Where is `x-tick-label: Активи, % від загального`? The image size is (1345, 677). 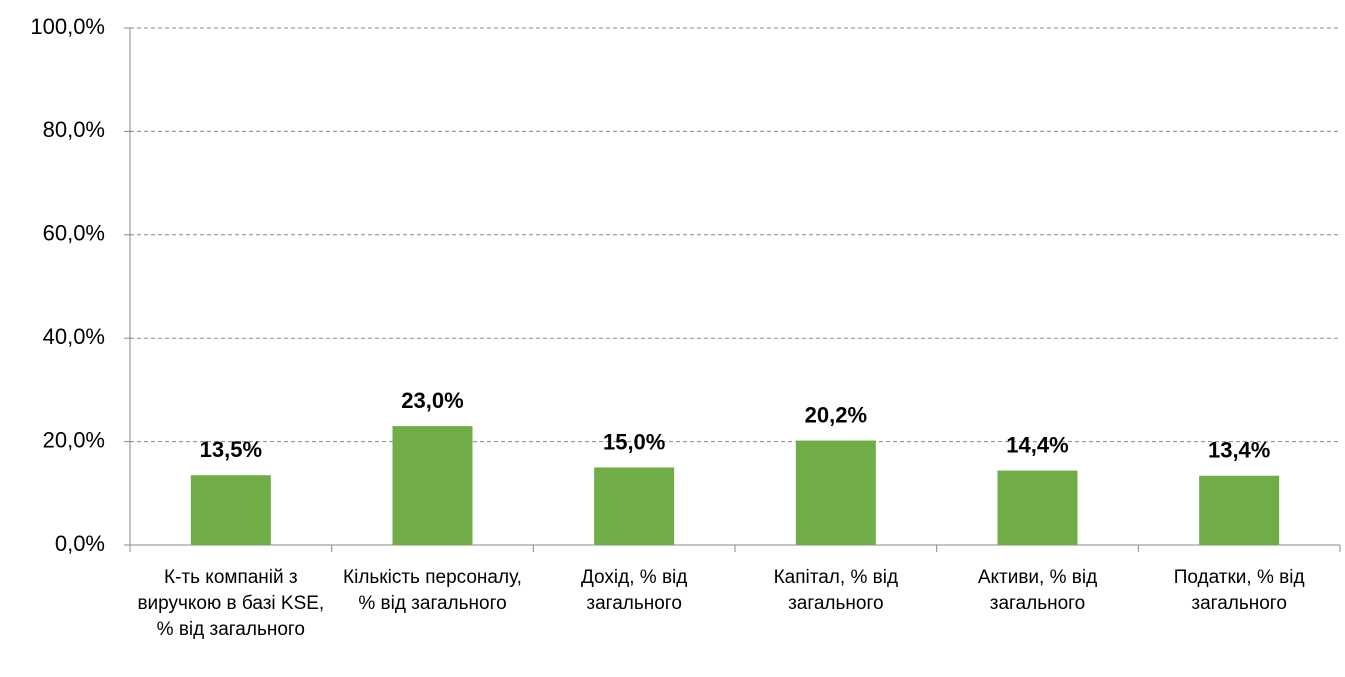 x-tick-label: Активи, % від загального is located at coordinates (1037, 590).